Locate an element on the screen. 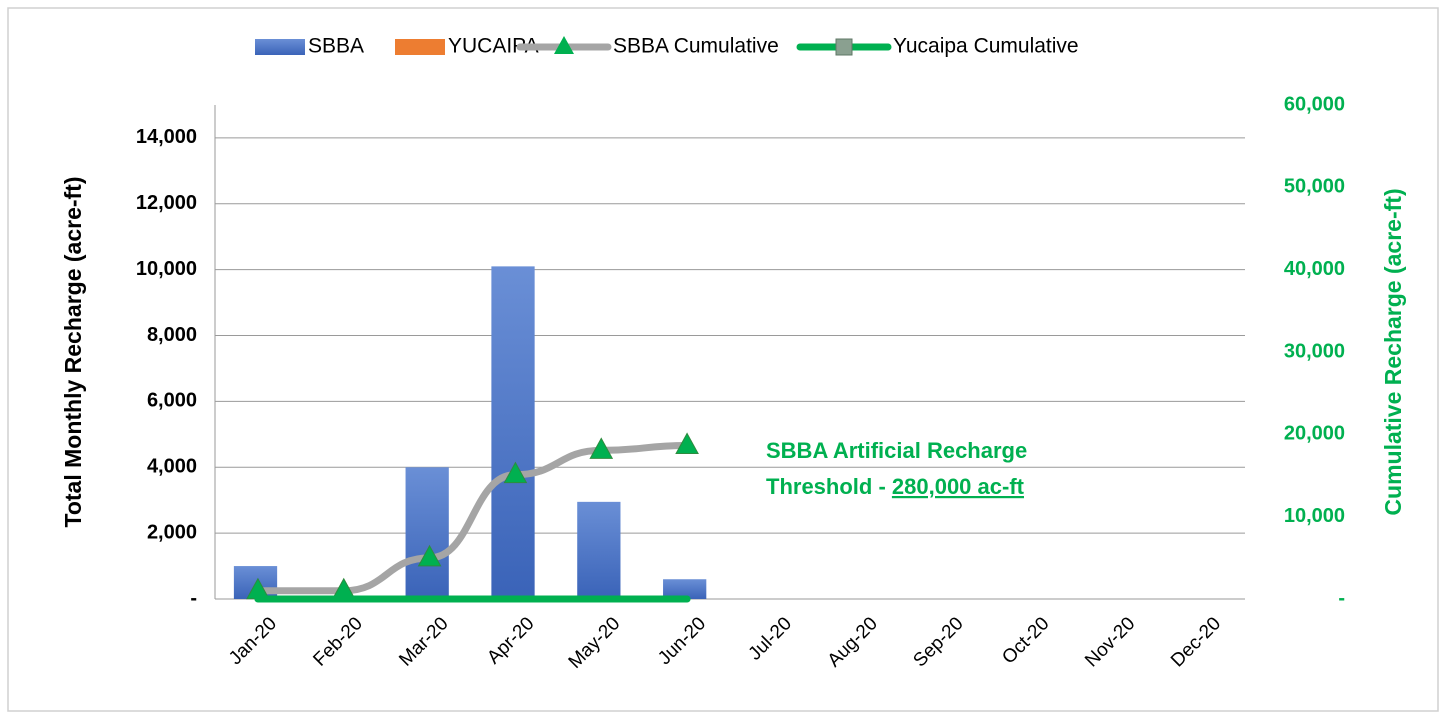 Image resolution: width=1447 pixels, height=719 pixels. y-tick-label: 2,000 is located at coordinates (172, 532).